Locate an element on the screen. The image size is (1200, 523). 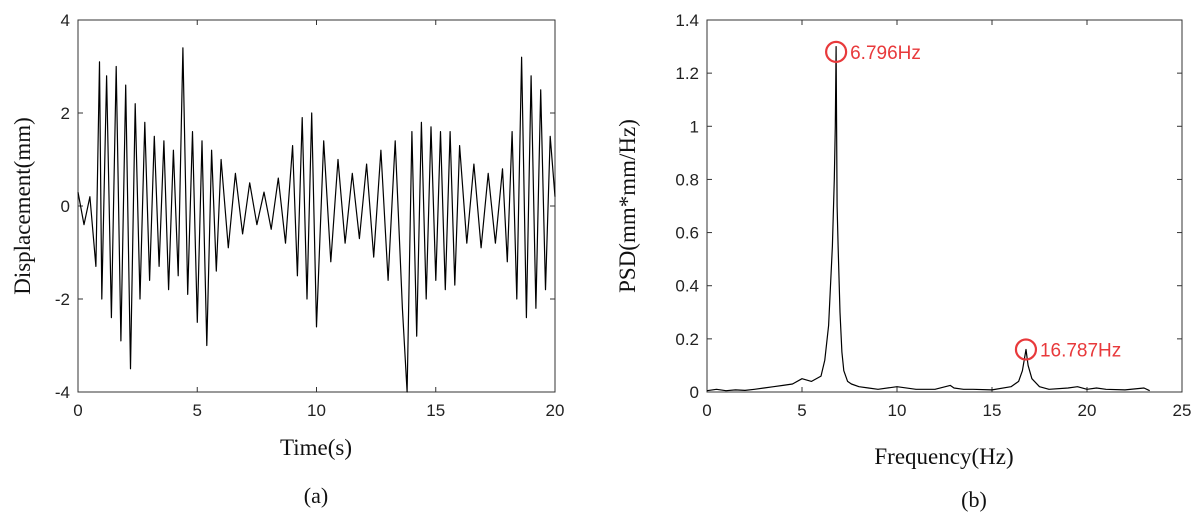
peak-label: 6.796Hz is located at coordinates (885, 53).